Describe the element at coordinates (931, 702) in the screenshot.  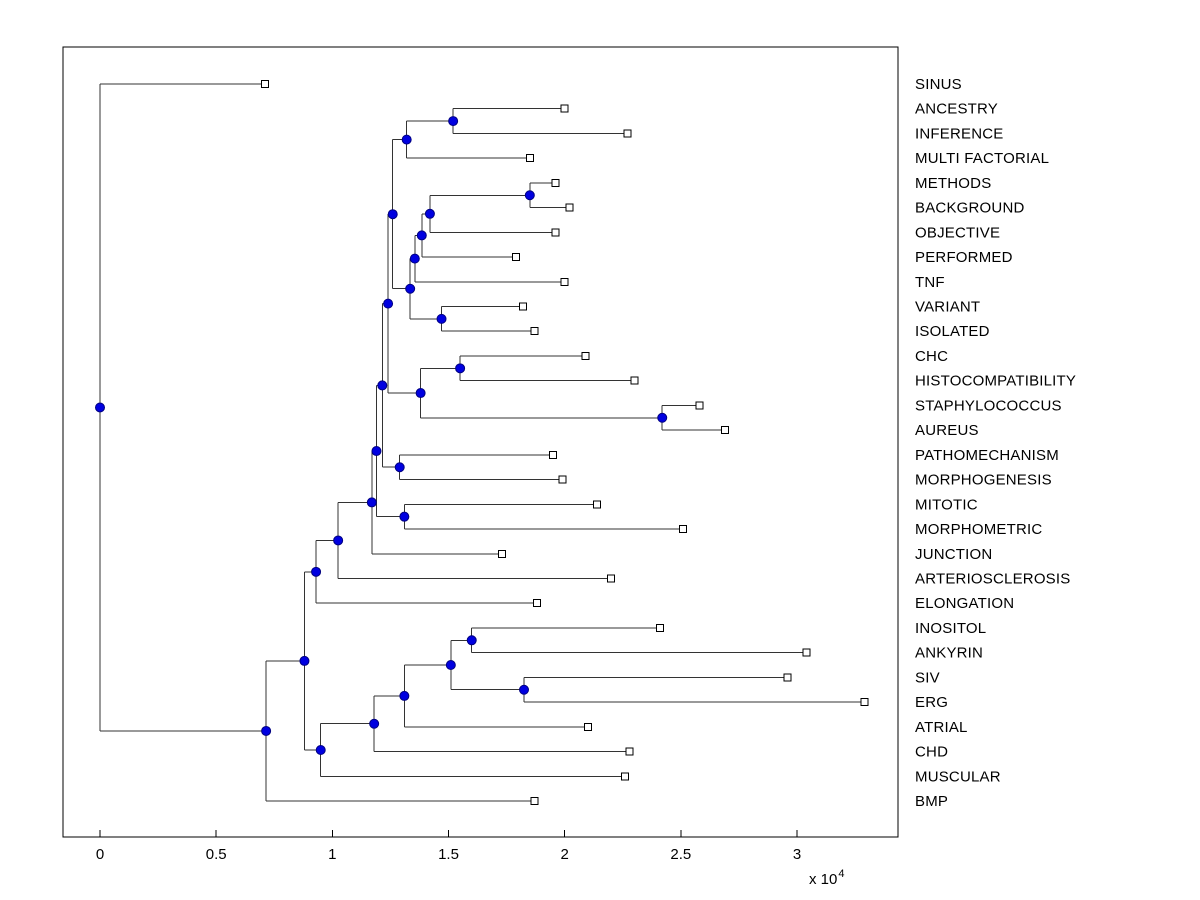
I see `leaf-label: ERG` at that location.